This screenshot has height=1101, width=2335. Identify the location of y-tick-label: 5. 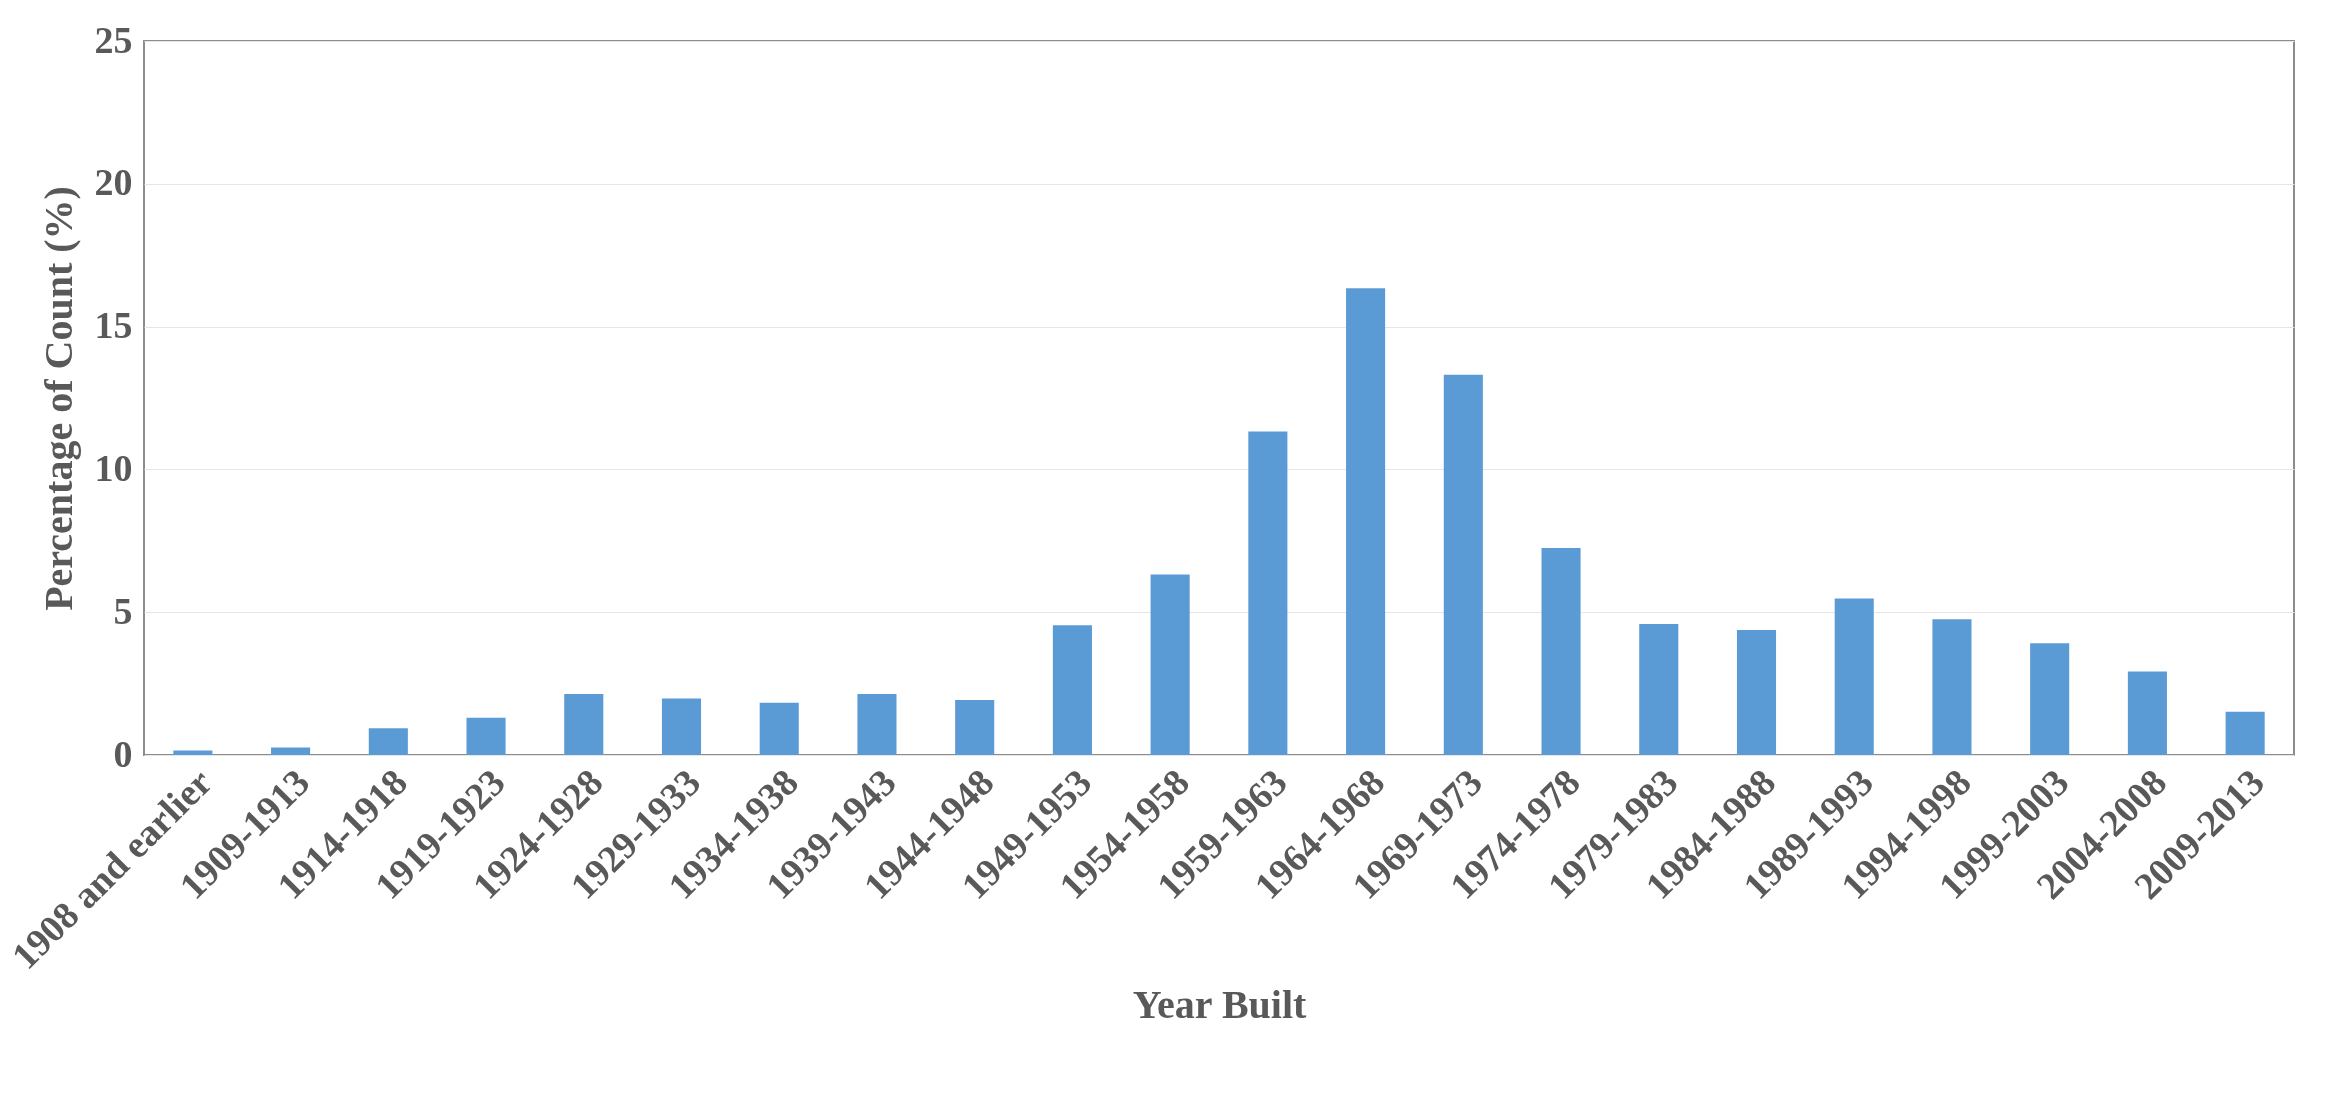
(123, 610).